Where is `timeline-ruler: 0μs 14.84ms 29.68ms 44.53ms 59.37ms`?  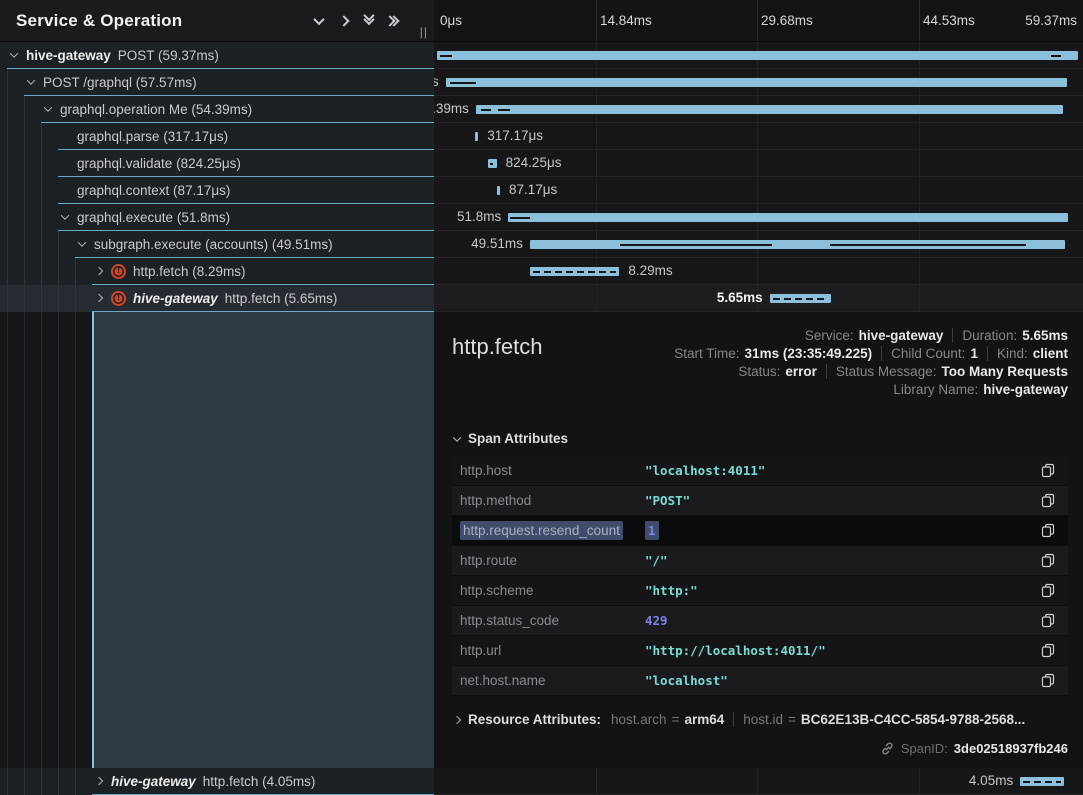 timeline-ruler: 0μs 14.84ms 29.68ms 44.53ms 59.37ms is located at coordinates (758, 21).